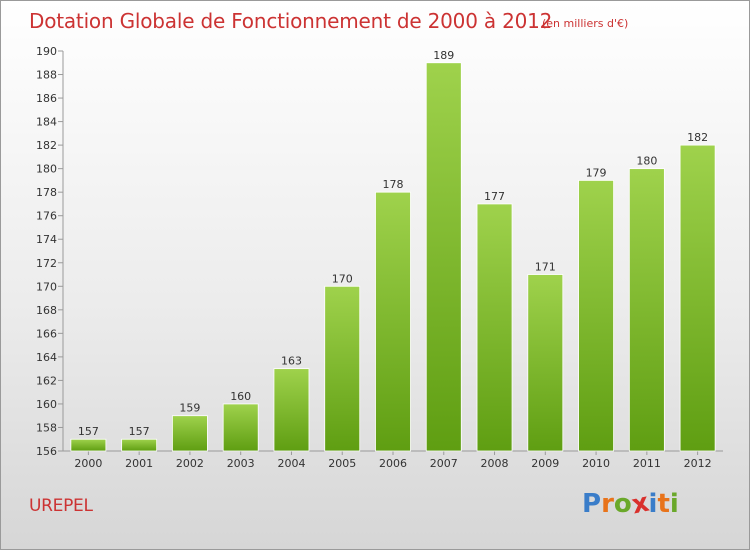 This screenshot has height=550, width=750. I want to click on logo-letter: o, so click(622, 504).